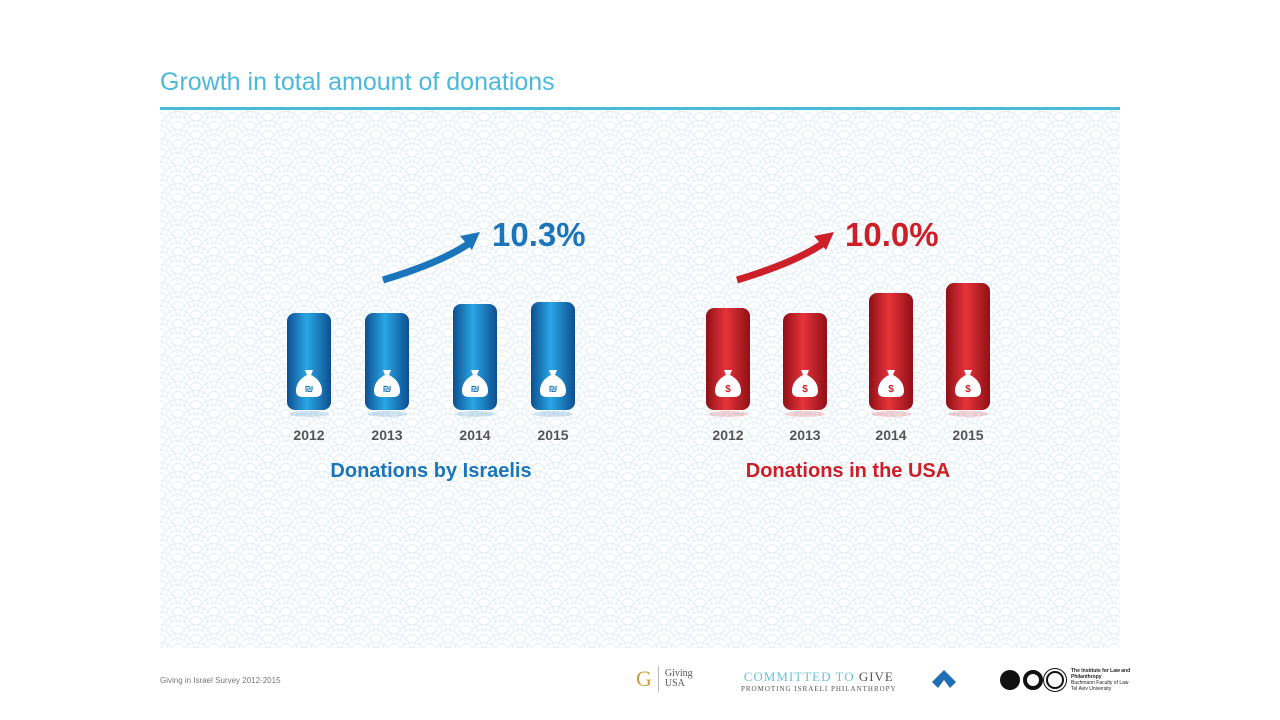 This screenshot has width=1280, height=720. I want to click on growth-label: 10.0%, so click(892, 234).